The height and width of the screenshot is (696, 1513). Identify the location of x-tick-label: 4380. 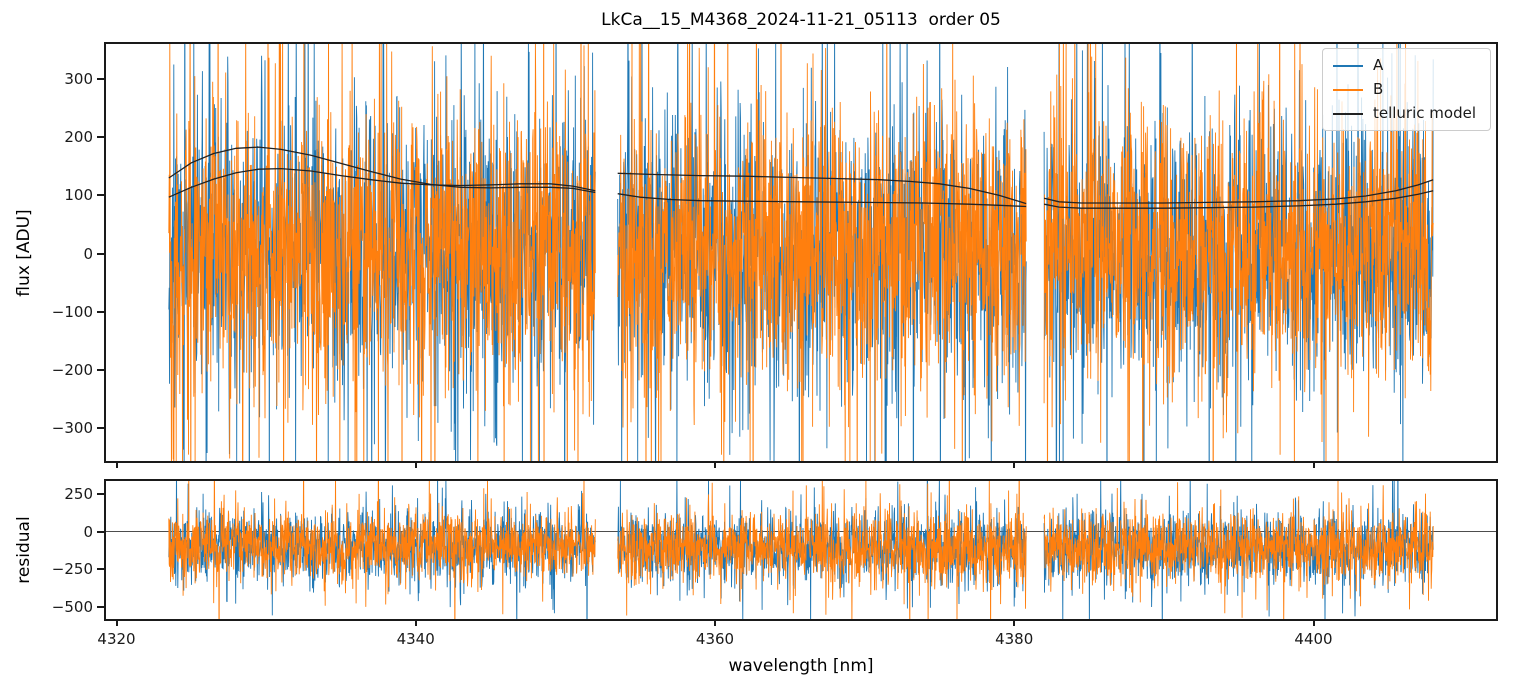
(1014, 639).